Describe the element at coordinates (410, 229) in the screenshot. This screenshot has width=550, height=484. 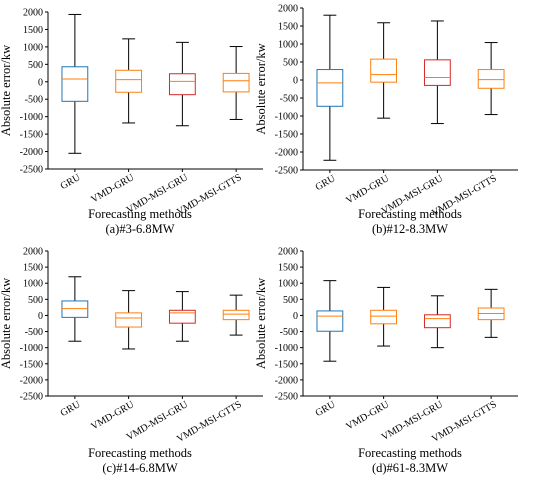
I see `panel-caption: (b)#12-8.3MW` at that location.